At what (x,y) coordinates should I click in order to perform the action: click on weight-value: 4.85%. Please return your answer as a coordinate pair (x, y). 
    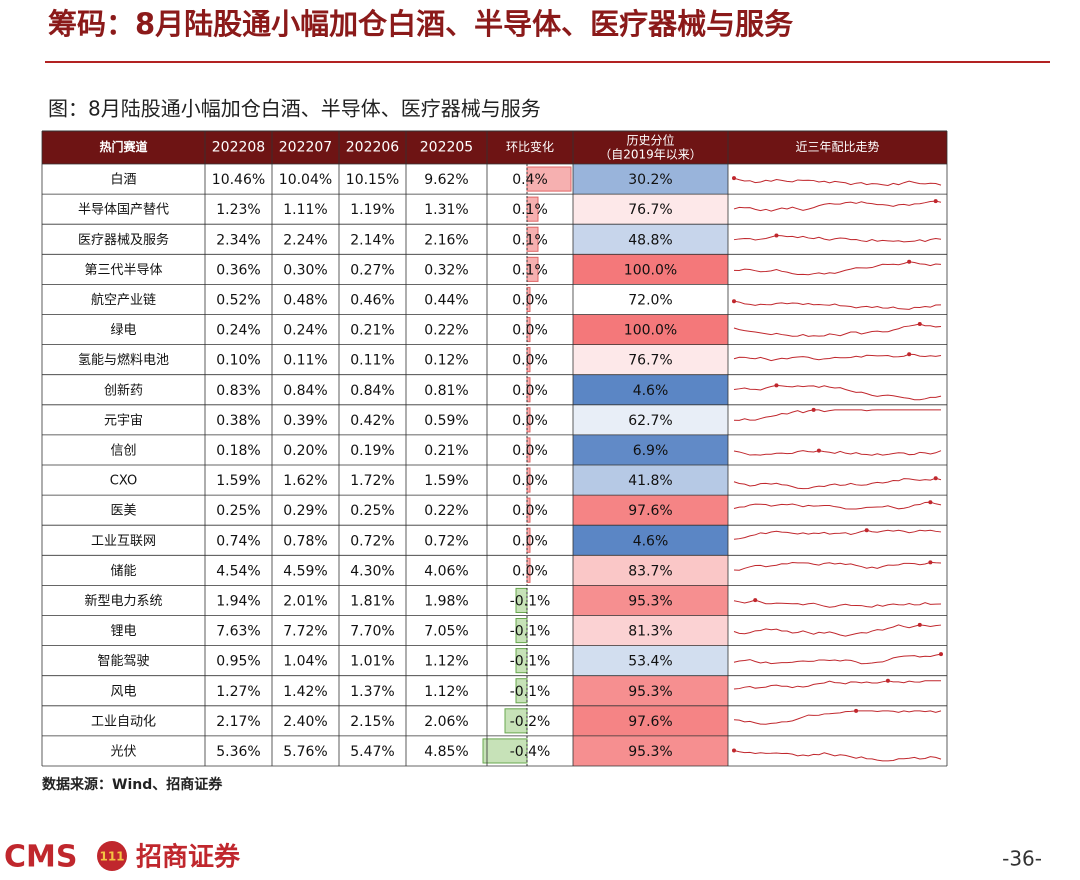
    Looking at the image, I should click on (446, 752).